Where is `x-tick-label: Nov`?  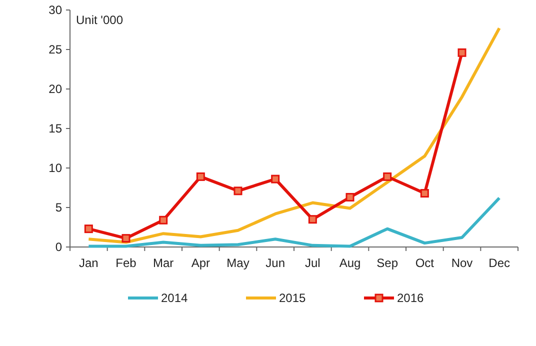 x-tick-label: Nov is located at coordinates (462, 263).